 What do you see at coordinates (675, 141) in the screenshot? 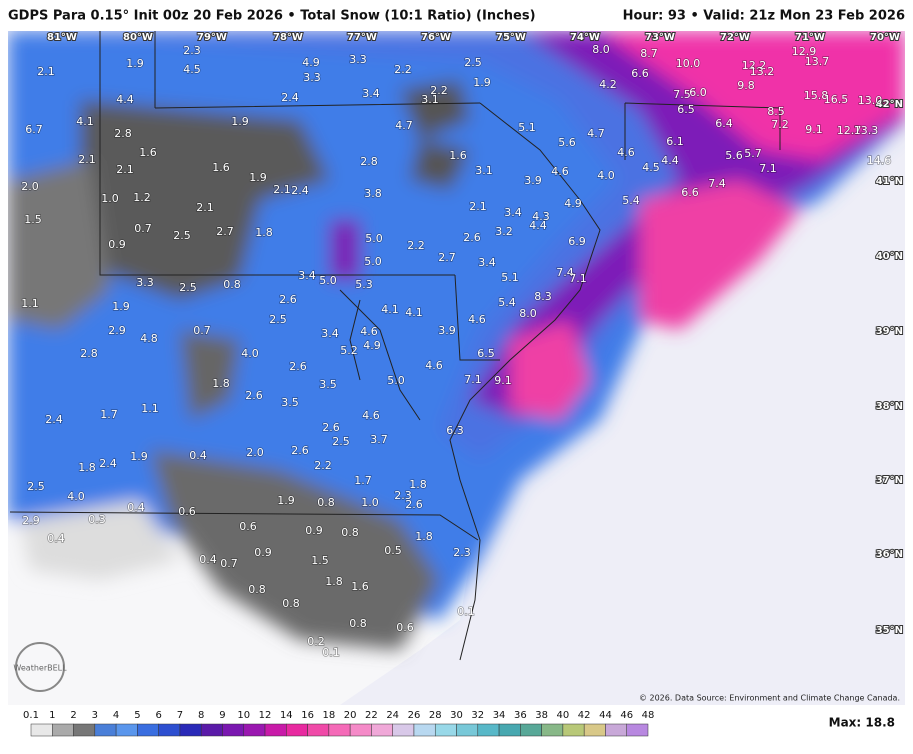
I see `snow-amount: 6.1` at bounding box center [675, 141].